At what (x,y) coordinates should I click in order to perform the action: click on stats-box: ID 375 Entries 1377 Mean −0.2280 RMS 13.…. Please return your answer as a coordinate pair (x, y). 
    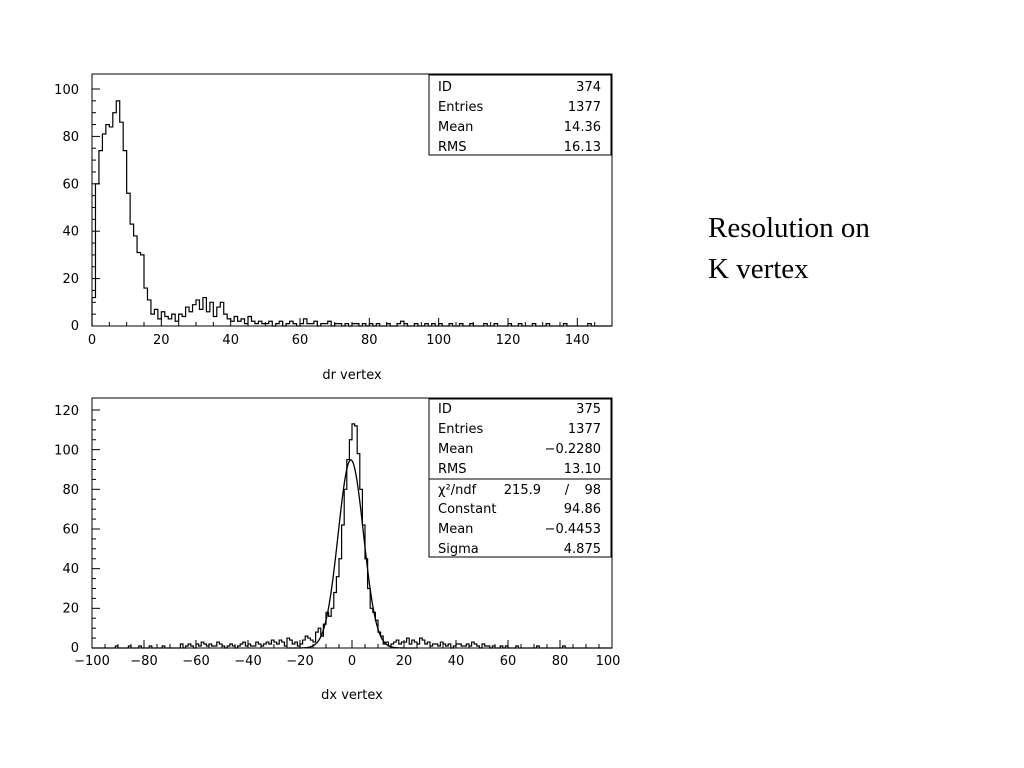
    Looking at the image, I should click on (520, 439).